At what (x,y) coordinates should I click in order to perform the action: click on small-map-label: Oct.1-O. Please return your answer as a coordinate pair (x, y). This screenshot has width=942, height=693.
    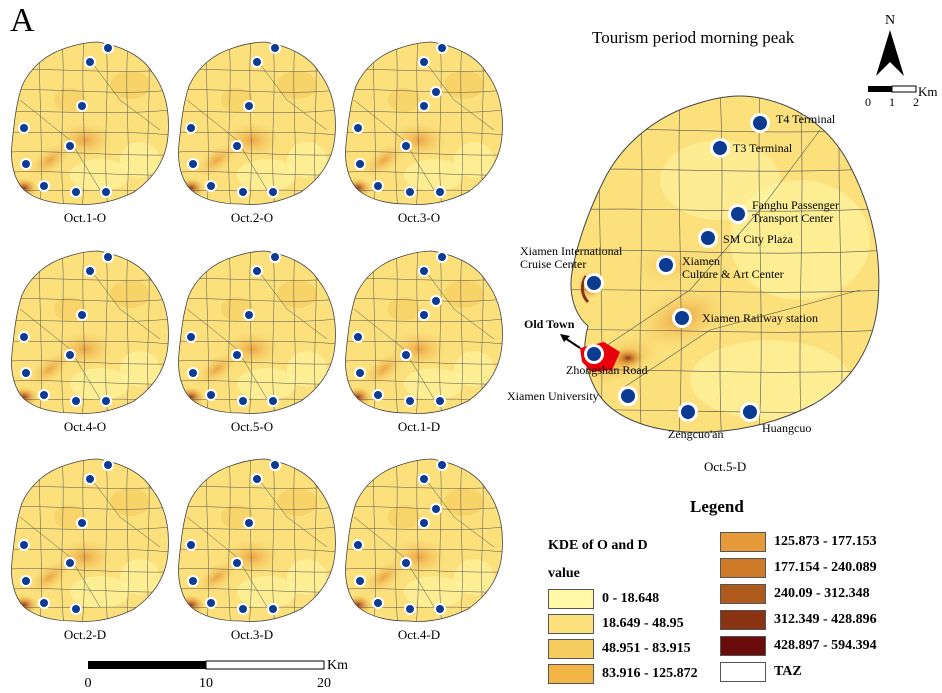
    Looking at the image, I should click on (85, 217).